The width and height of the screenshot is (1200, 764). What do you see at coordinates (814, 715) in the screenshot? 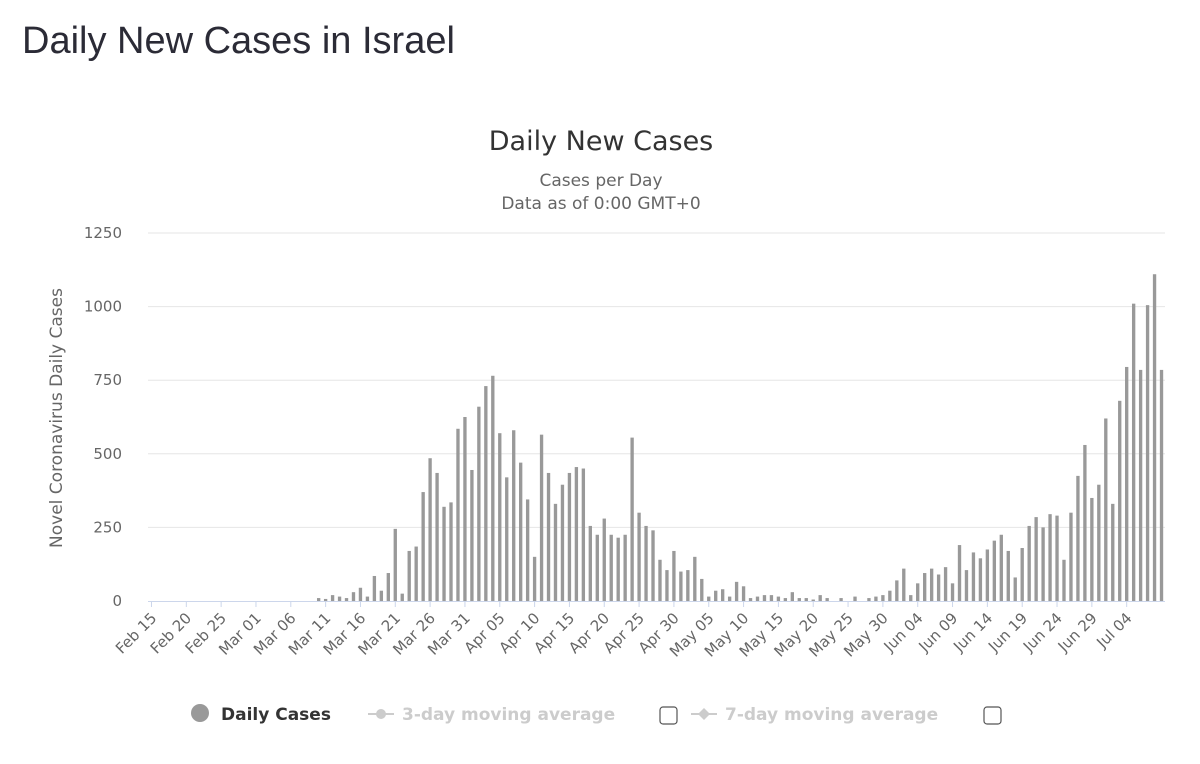
I see `legend-item-7-day-moving-average: 7-day moving average` at bounding box center [814, 715].